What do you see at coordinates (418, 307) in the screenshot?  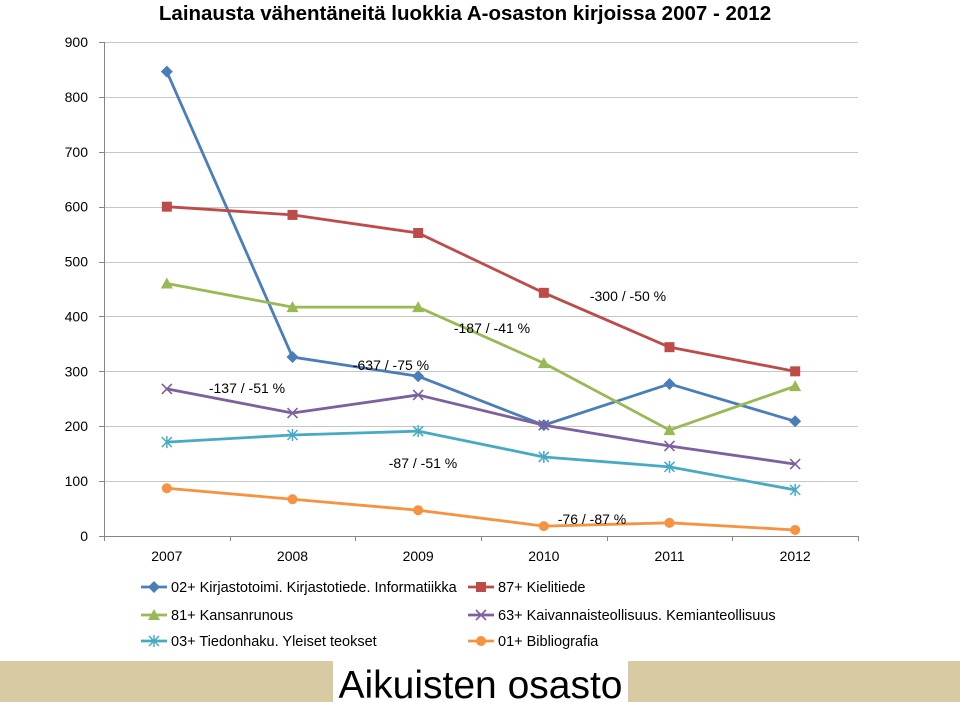 I see `series-3-point-2009` at bounding box center [418, 307].